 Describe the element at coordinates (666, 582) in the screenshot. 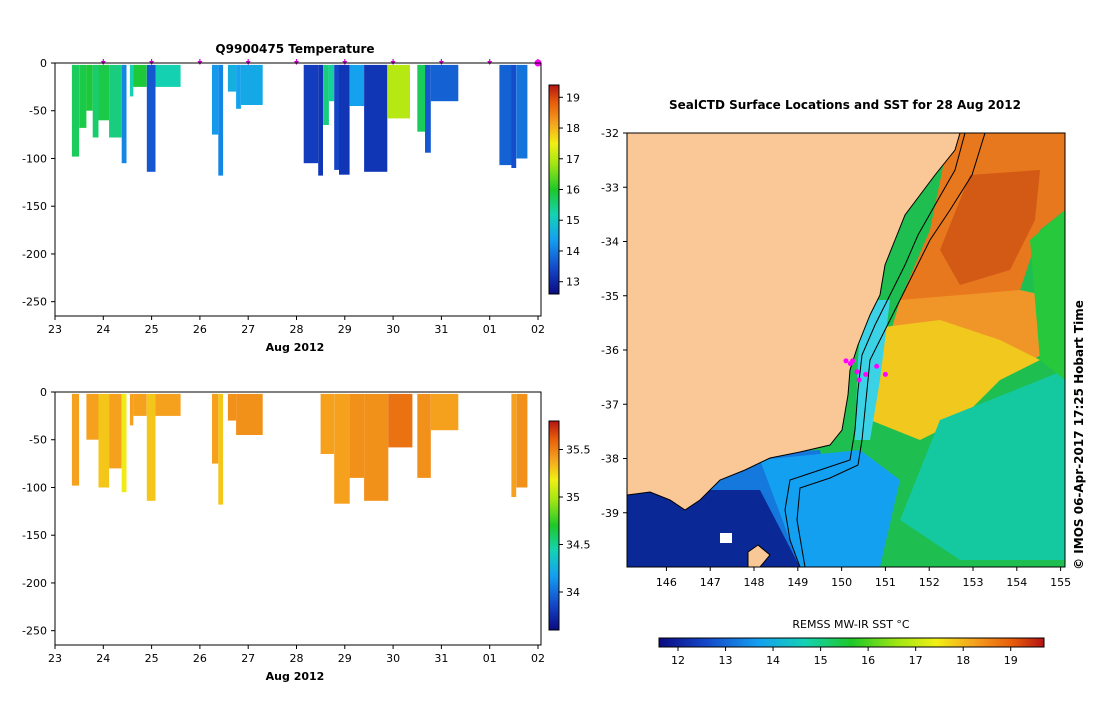

I see `longitude-tick-label: 146` at that location.